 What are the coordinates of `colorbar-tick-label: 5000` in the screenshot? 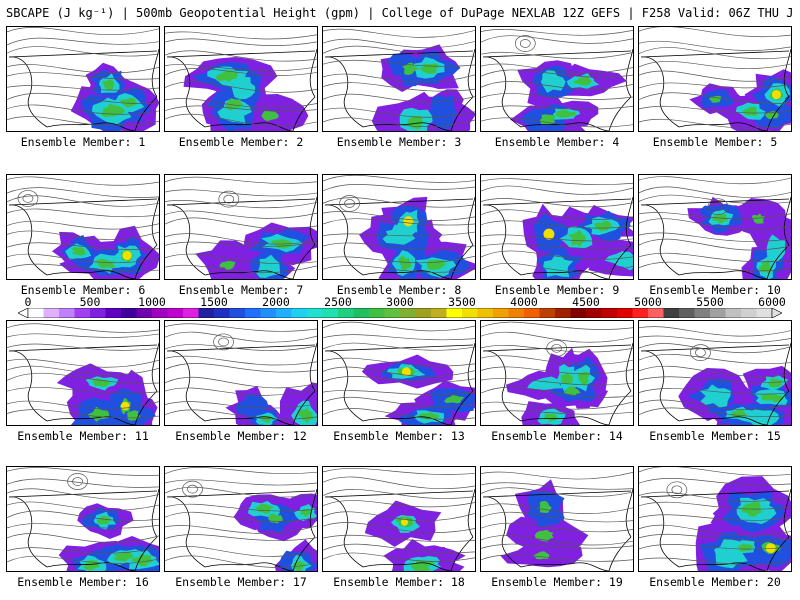 It's located at (648, 302).